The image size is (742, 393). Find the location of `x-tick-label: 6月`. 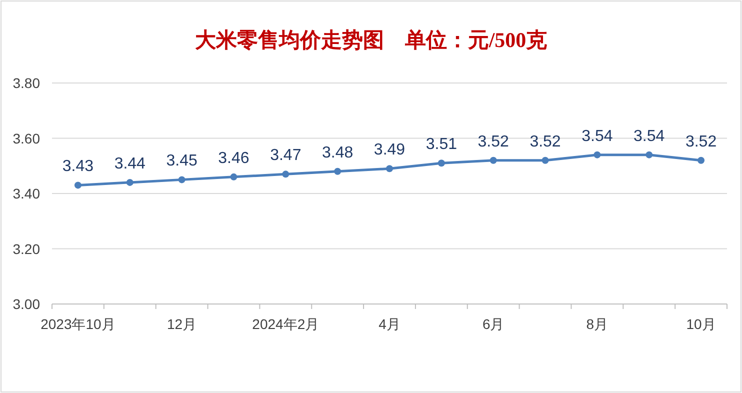

x-tick-label: 6月 is located at coordinates (493, 324).